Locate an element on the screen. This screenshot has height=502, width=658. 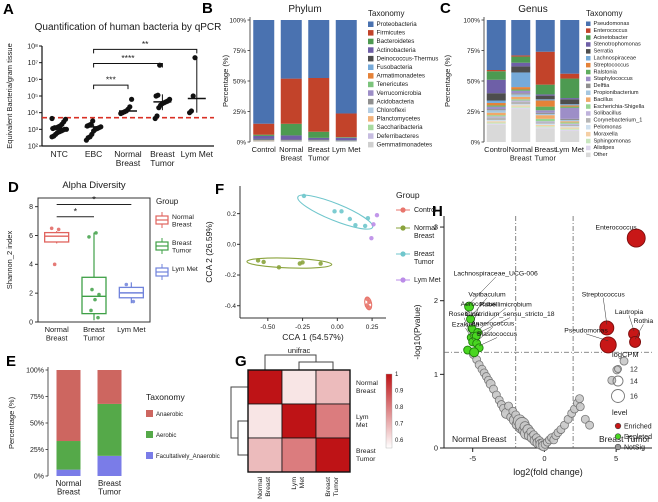
svg-text: Solibacillus is located at coordinates (608, 114).